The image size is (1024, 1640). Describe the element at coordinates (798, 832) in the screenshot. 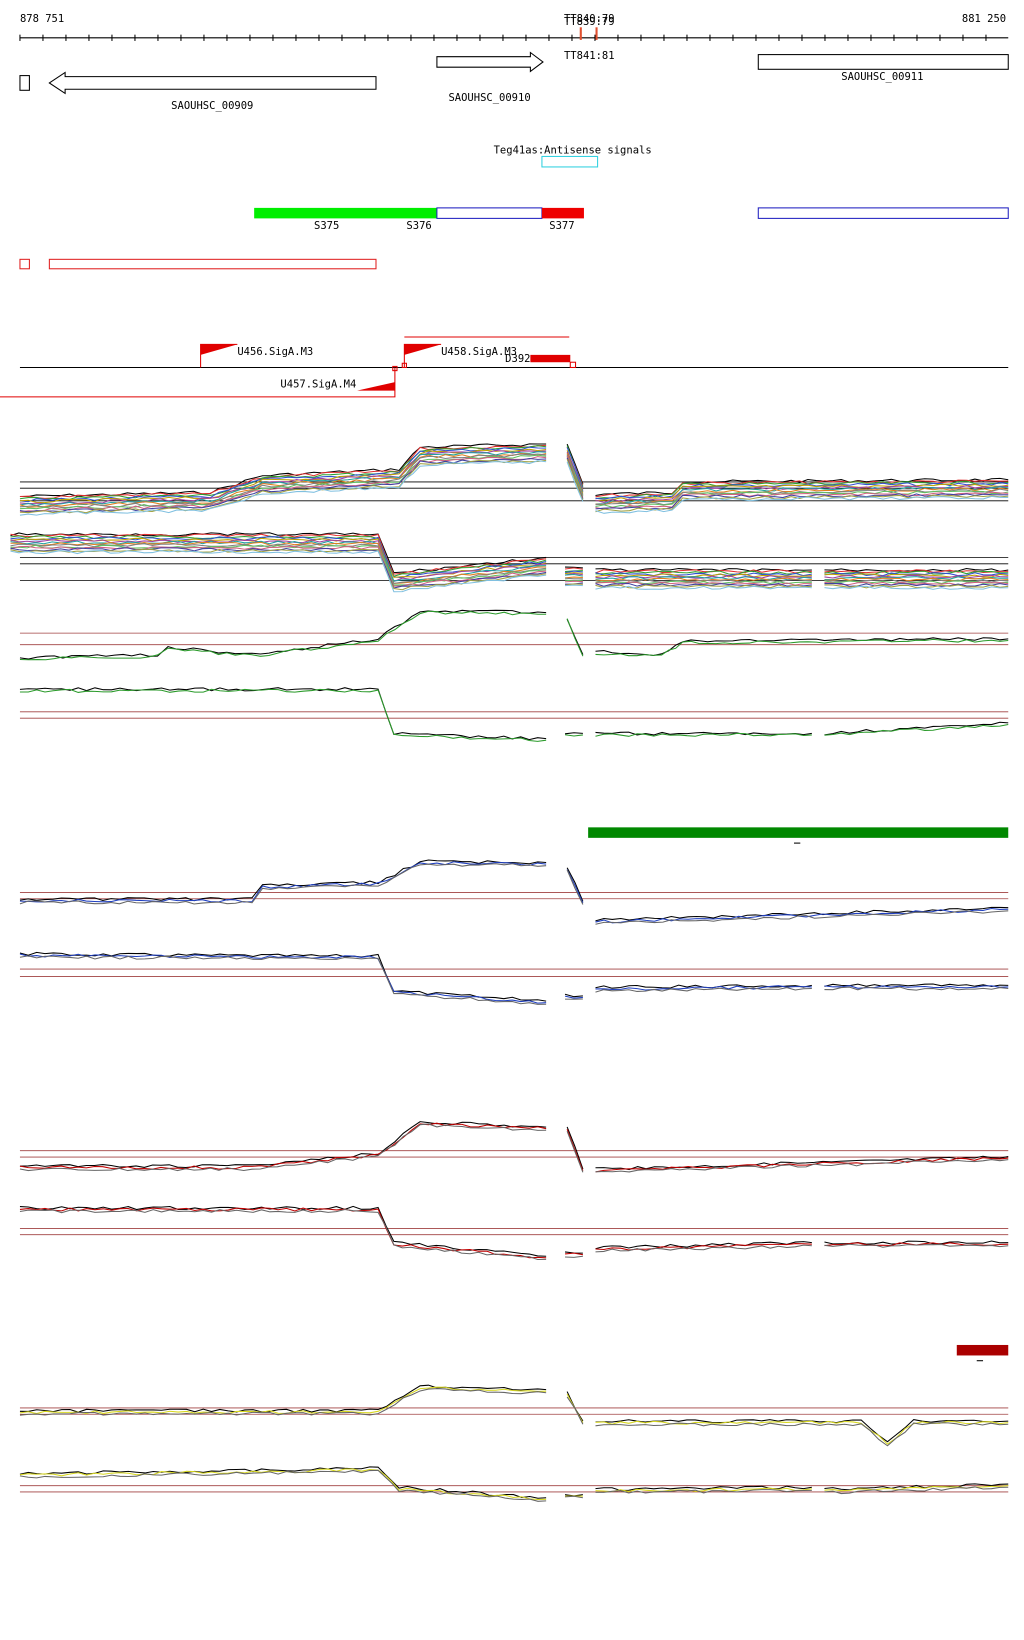

I see `signal-bar` at that location.